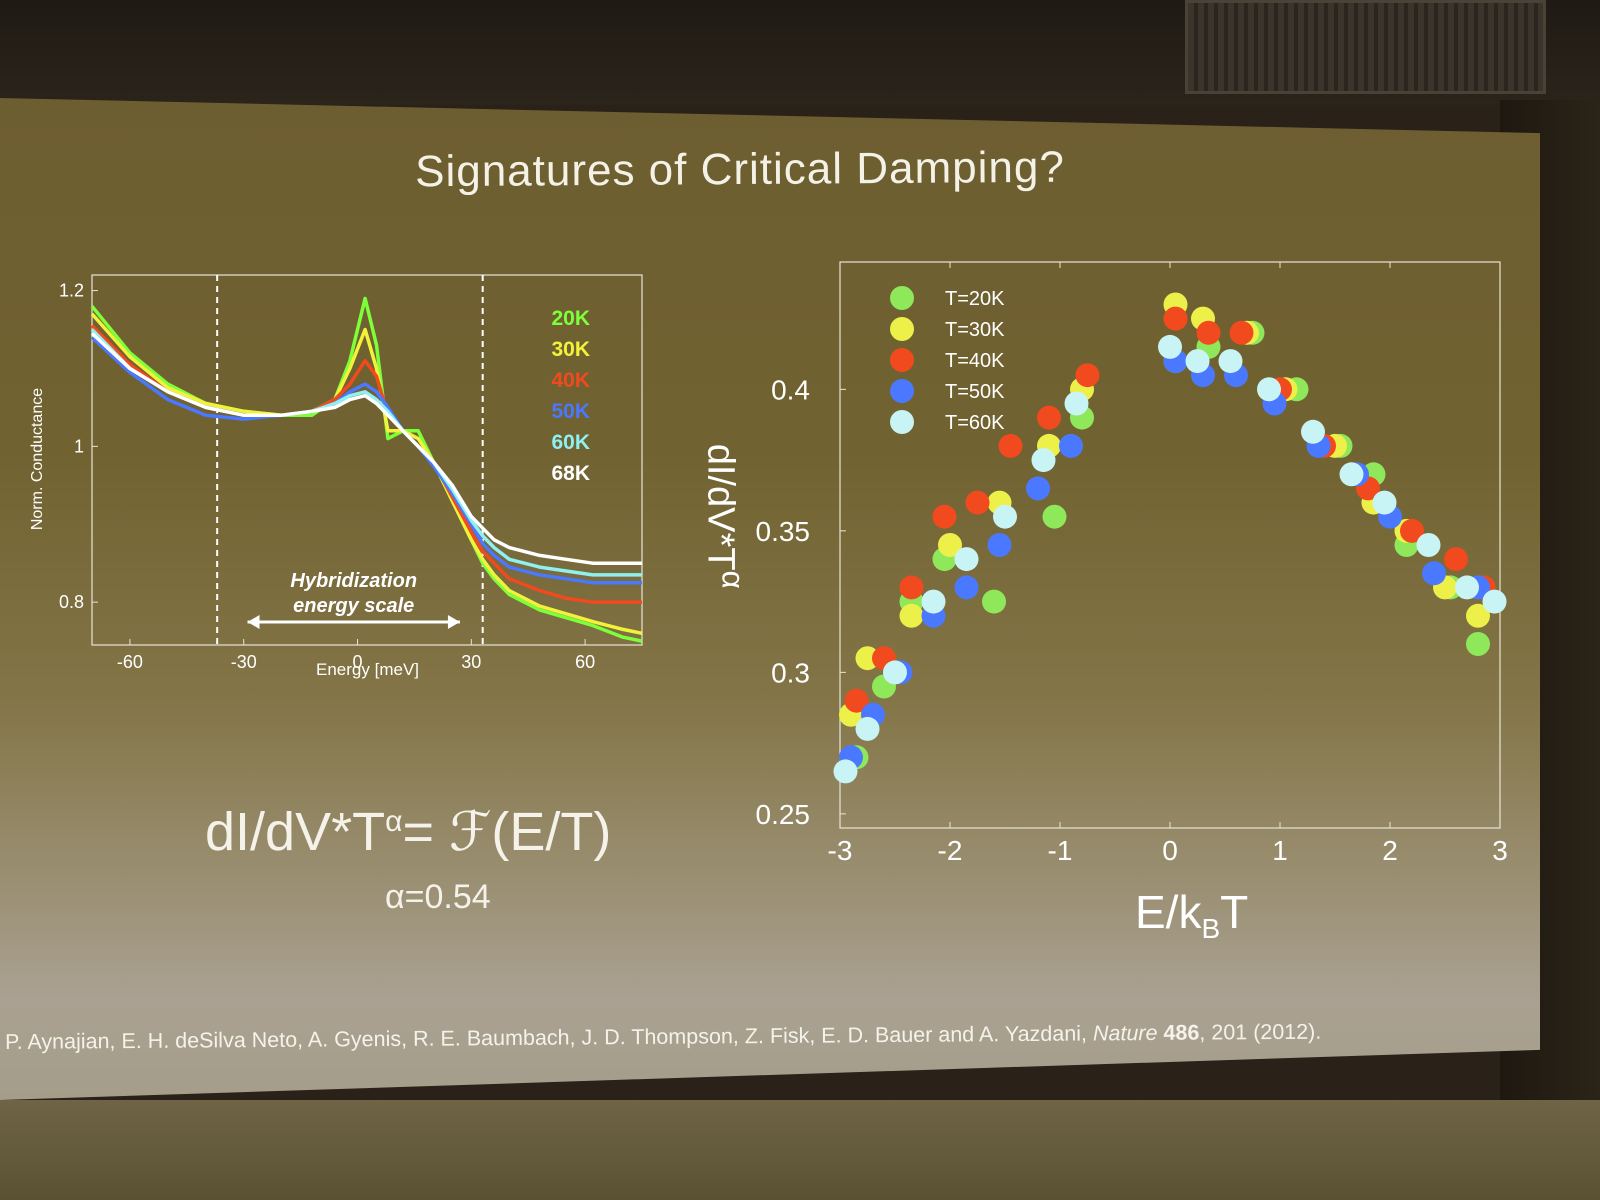 The width and height of the screenshot is (1600, 1200). I want to click on left-x-tick-label: -30, so click(244, 662).